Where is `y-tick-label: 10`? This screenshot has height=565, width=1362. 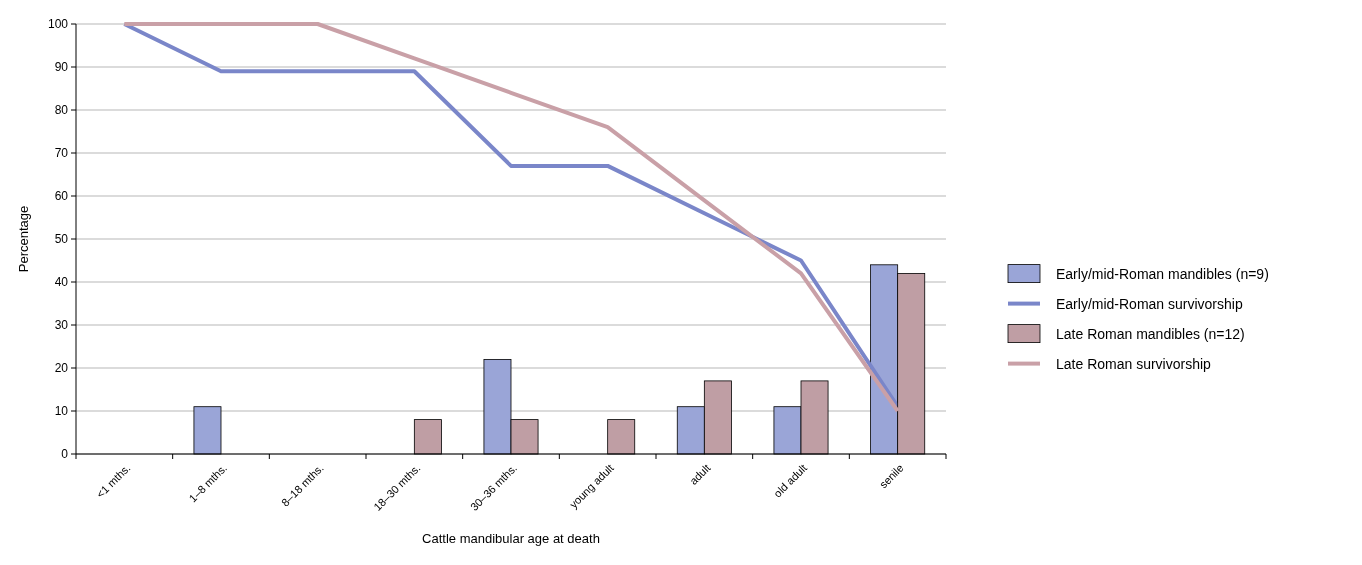
y-tick-label: 10 is located at coordinates (61, 411).